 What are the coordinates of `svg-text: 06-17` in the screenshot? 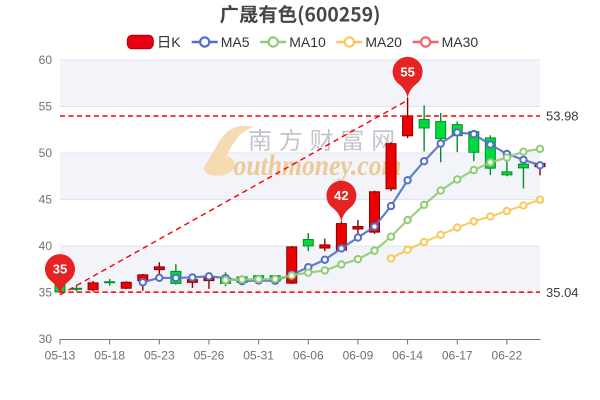 It's located at (457, 356).